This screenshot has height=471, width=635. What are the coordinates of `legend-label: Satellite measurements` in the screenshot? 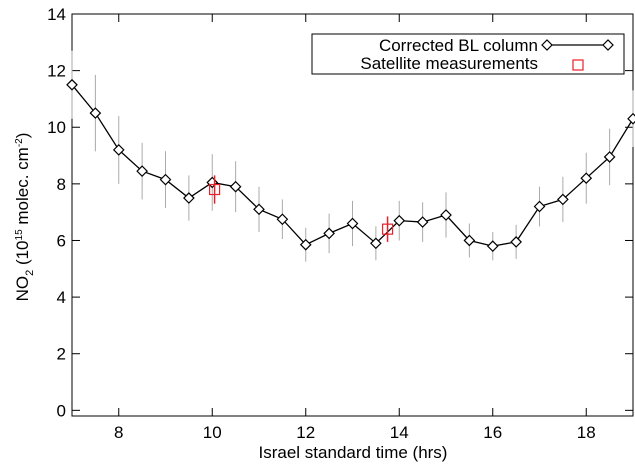 It's located at (449, 63).